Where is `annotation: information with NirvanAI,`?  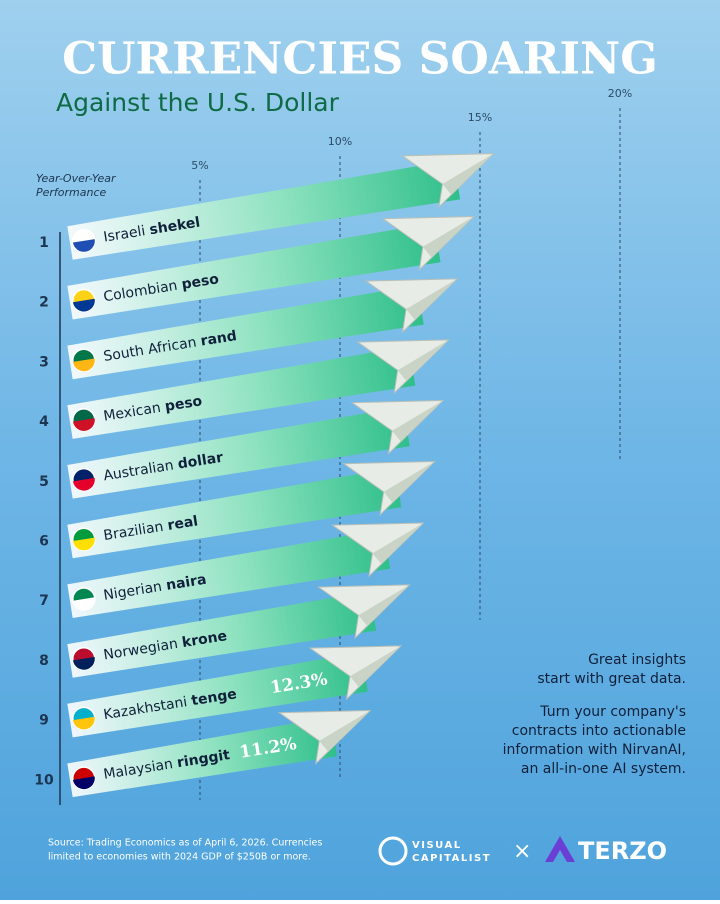
annotation: information with NirvanAI, is located at coordinates (594, 750).